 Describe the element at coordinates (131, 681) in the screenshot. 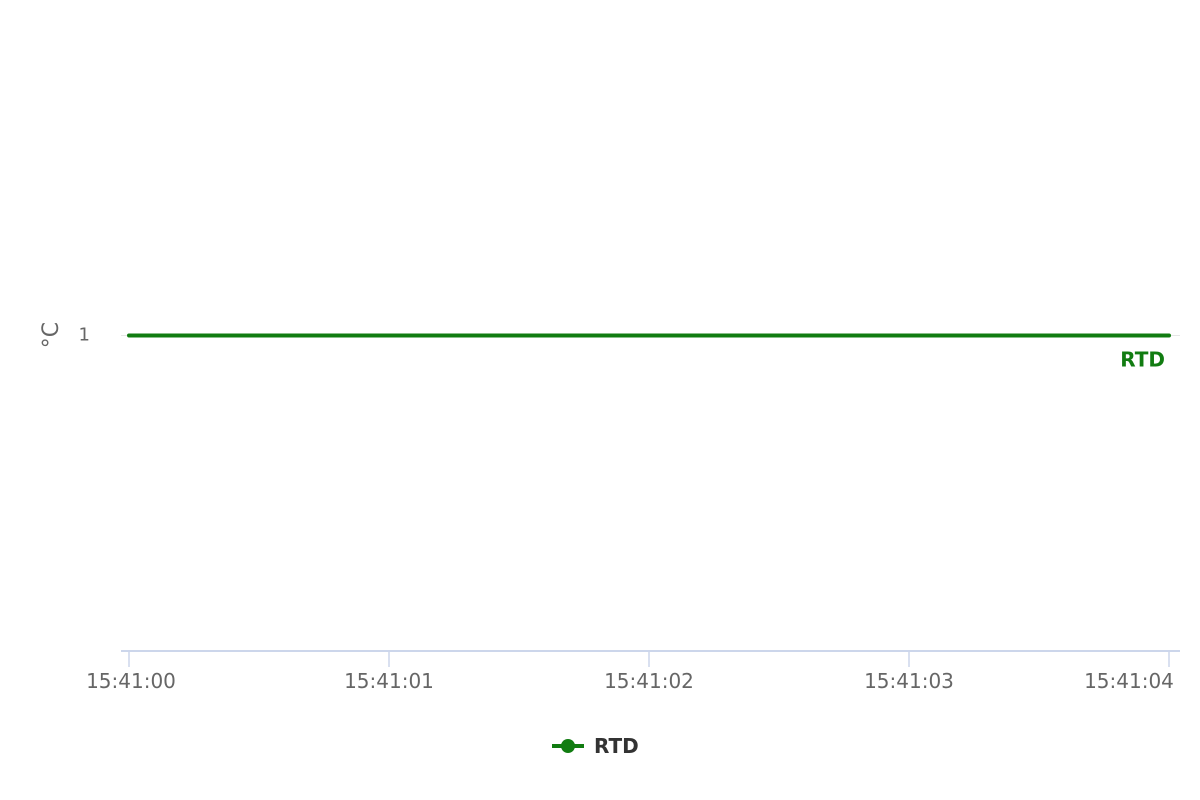

I see `x-tick-label: 15:41:00` at that location.